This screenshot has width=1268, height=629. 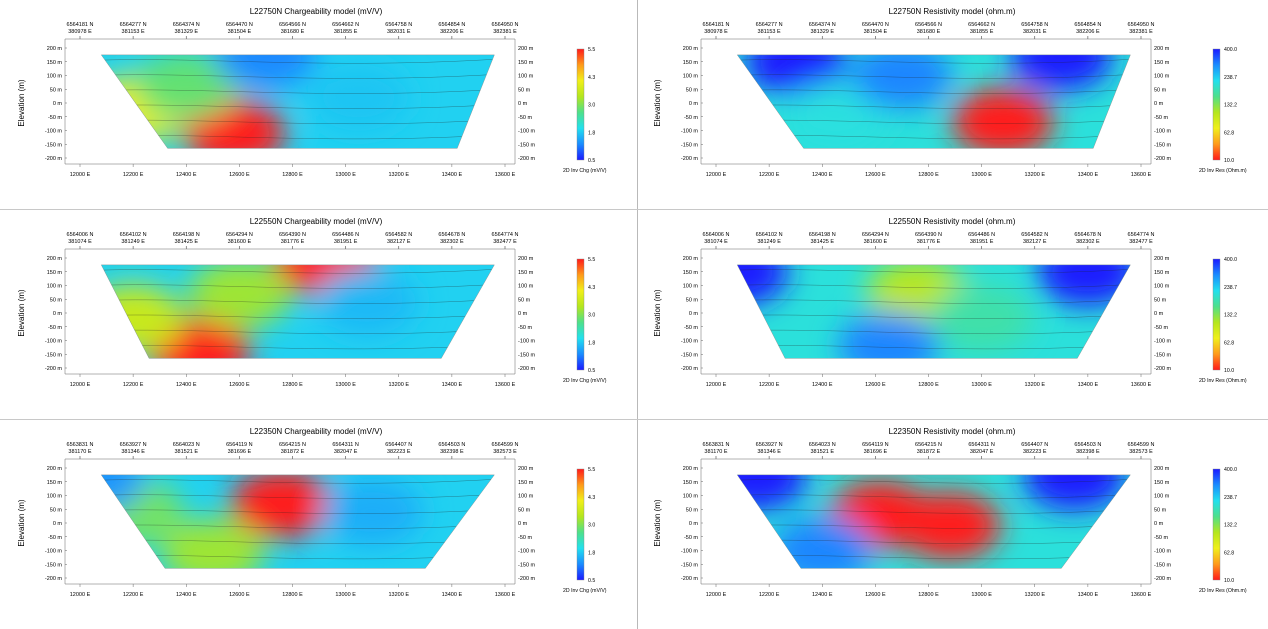 What do you see at coordinates (292, 175) in the screenshot?
I see `x-tick-label: 12800 E` at bounding box center [292, 175].